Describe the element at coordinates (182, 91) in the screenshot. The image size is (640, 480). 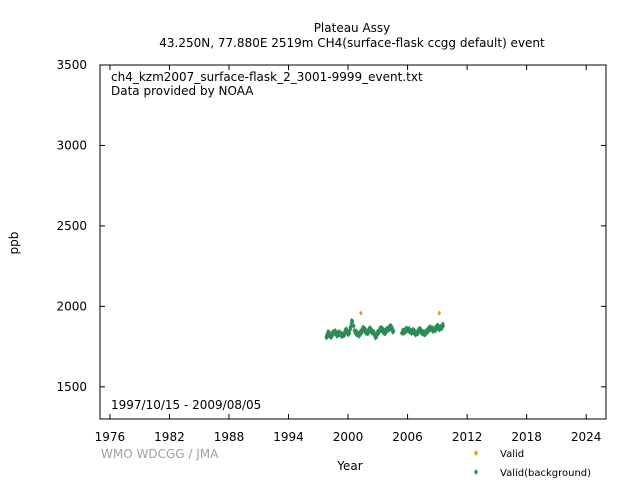
I see `annotation-provider: Data provided by NOAA` at that location.